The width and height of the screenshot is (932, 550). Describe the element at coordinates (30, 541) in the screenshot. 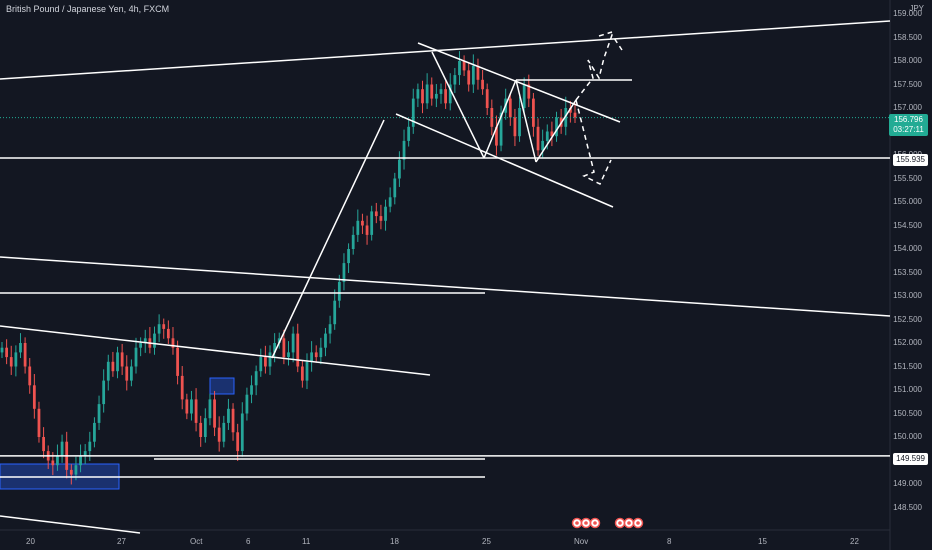

I see `time-tick: 20` at that location.